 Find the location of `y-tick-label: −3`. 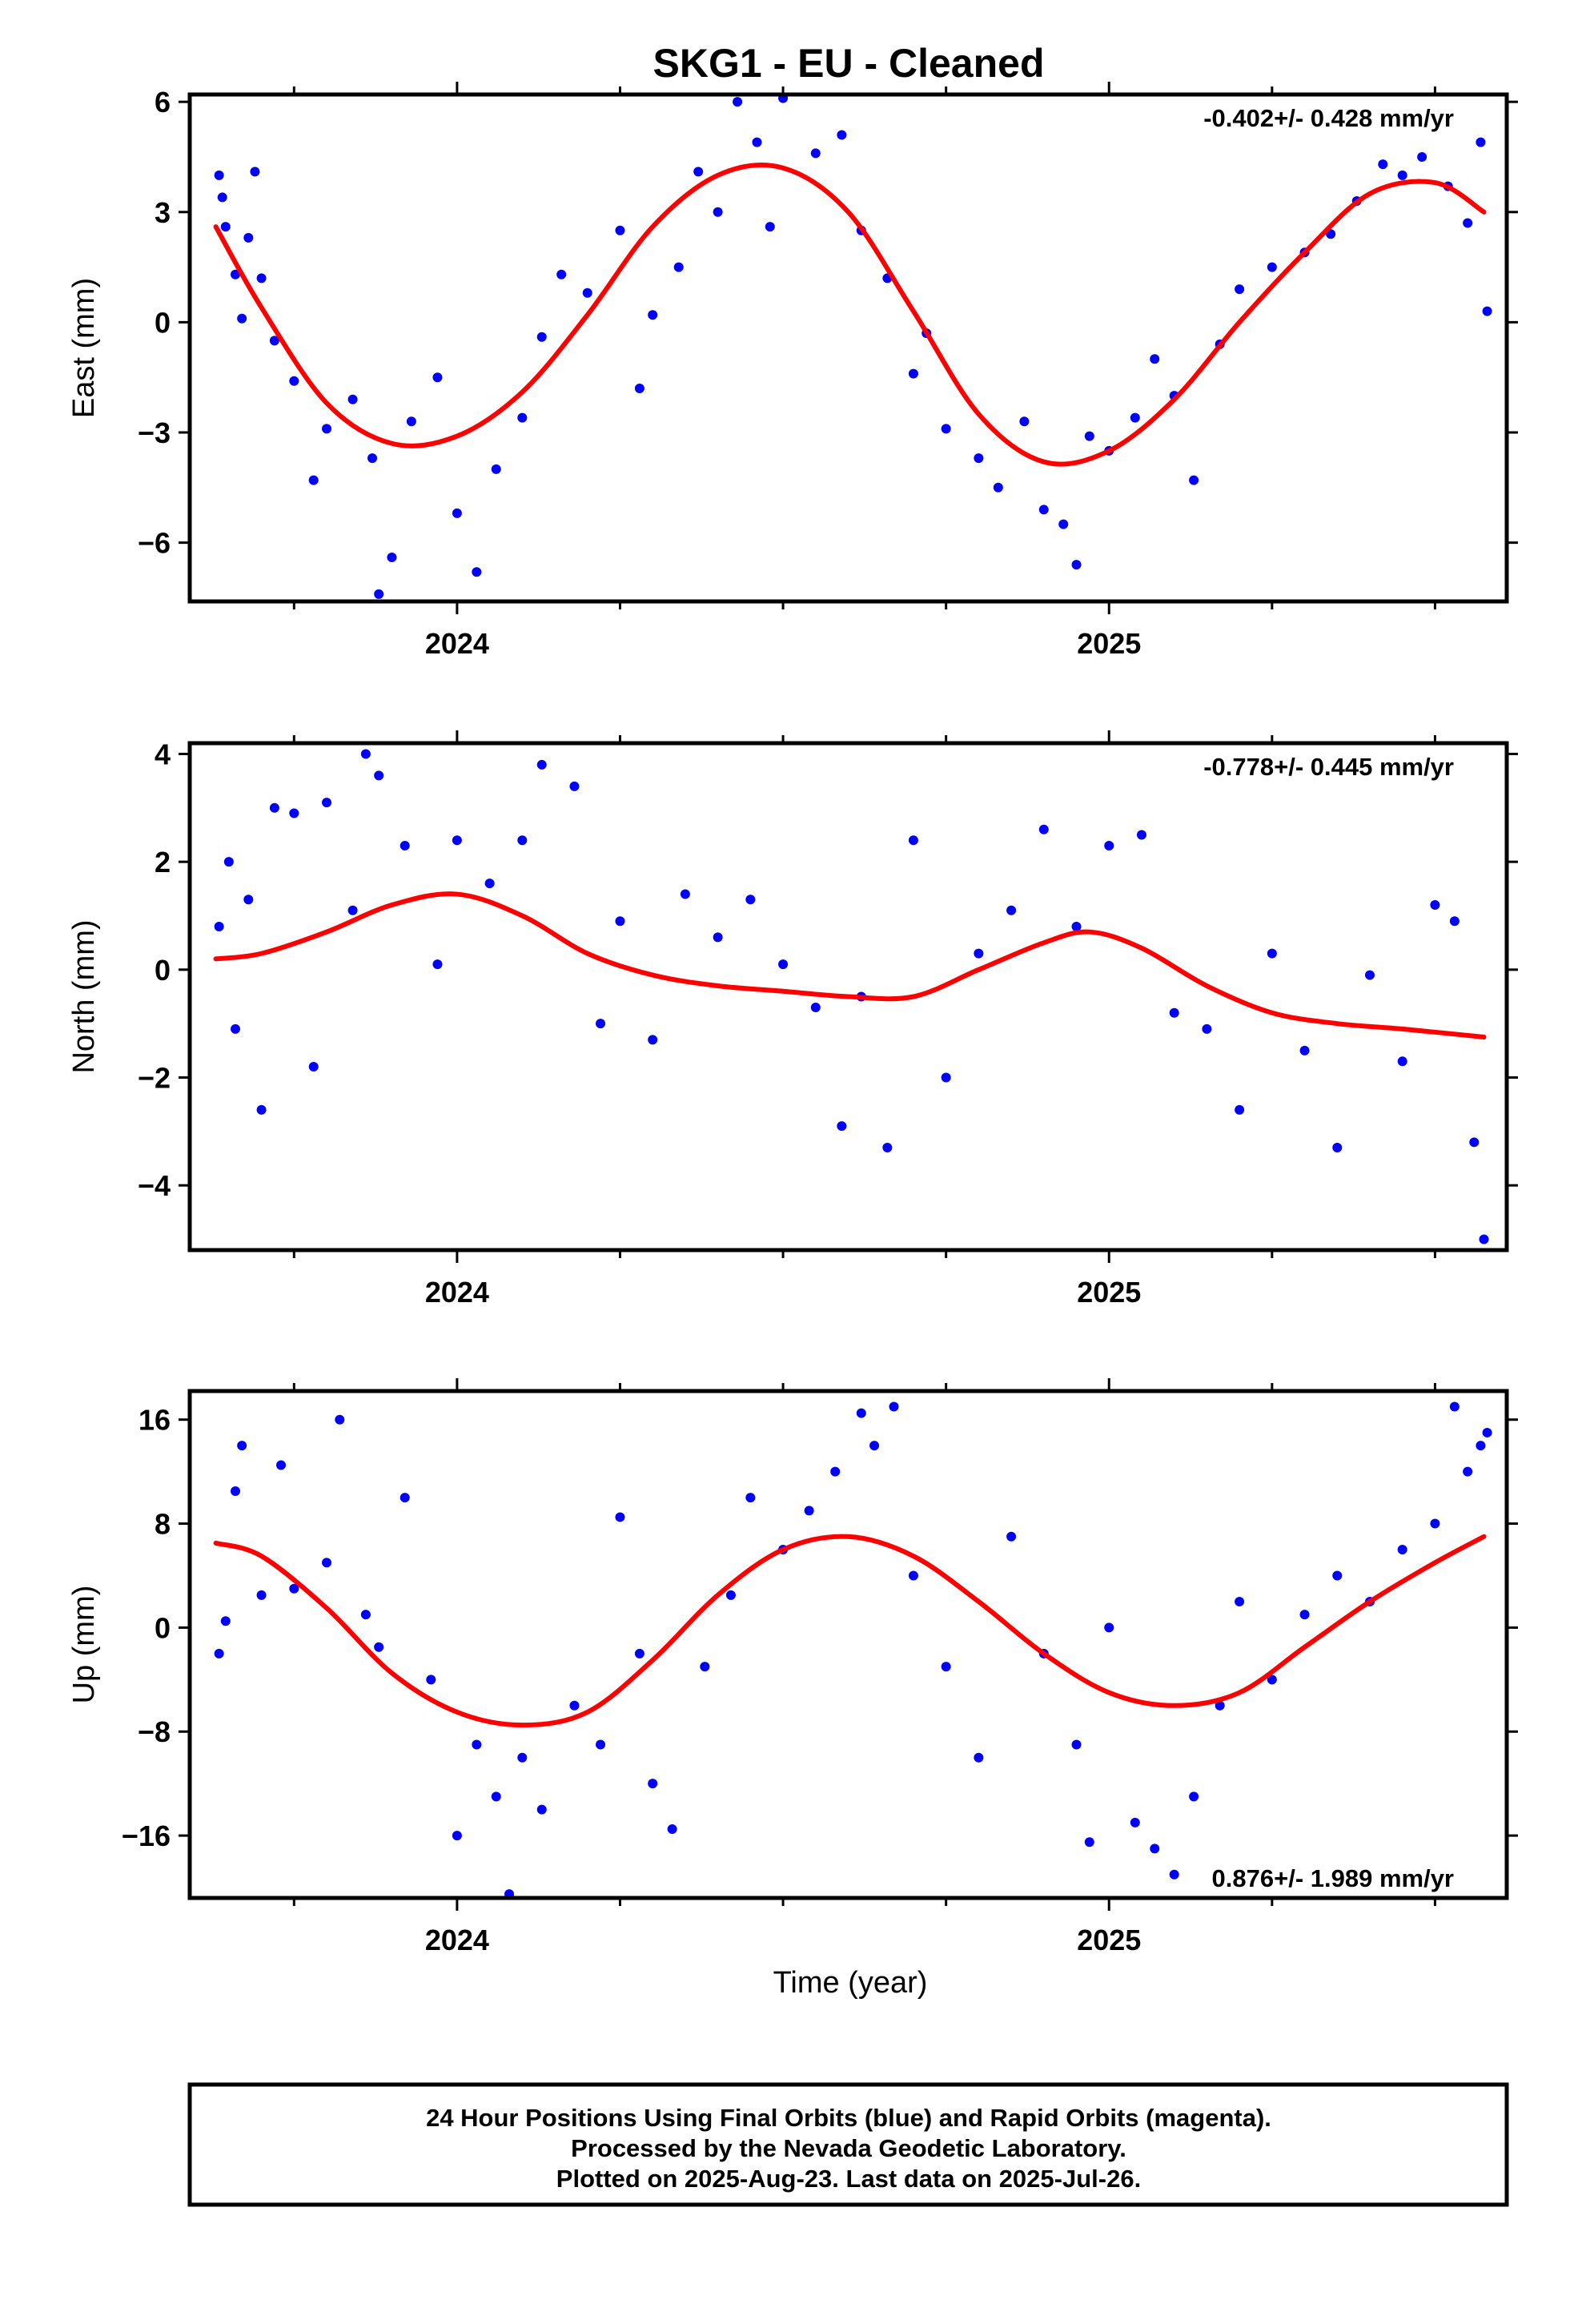

y-tick-label: −3 is located at coordinates (154, 432).